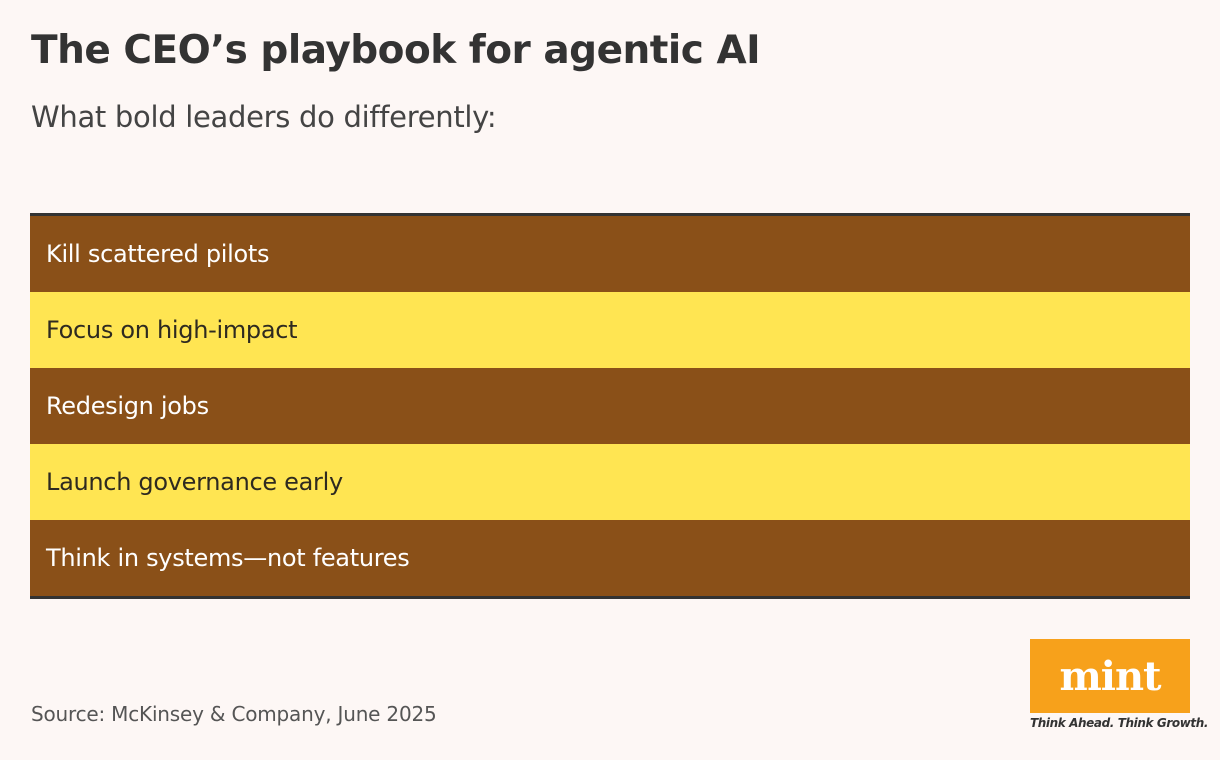  Describe the element at coordinates (264, 117) in the screenshot. I see `page-subtitle: What bold leaders do differently:` at that location.